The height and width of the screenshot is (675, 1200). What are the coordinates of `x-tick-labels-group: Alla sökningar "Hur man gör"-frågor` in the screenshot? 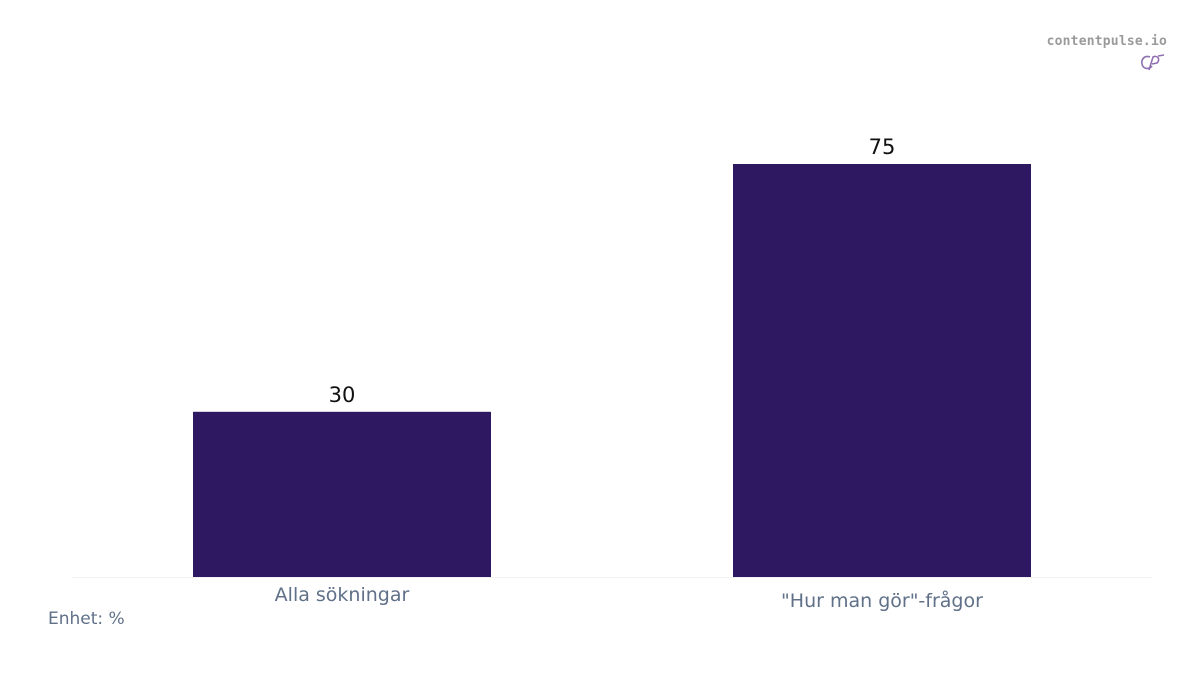 It's located at (629, 598).